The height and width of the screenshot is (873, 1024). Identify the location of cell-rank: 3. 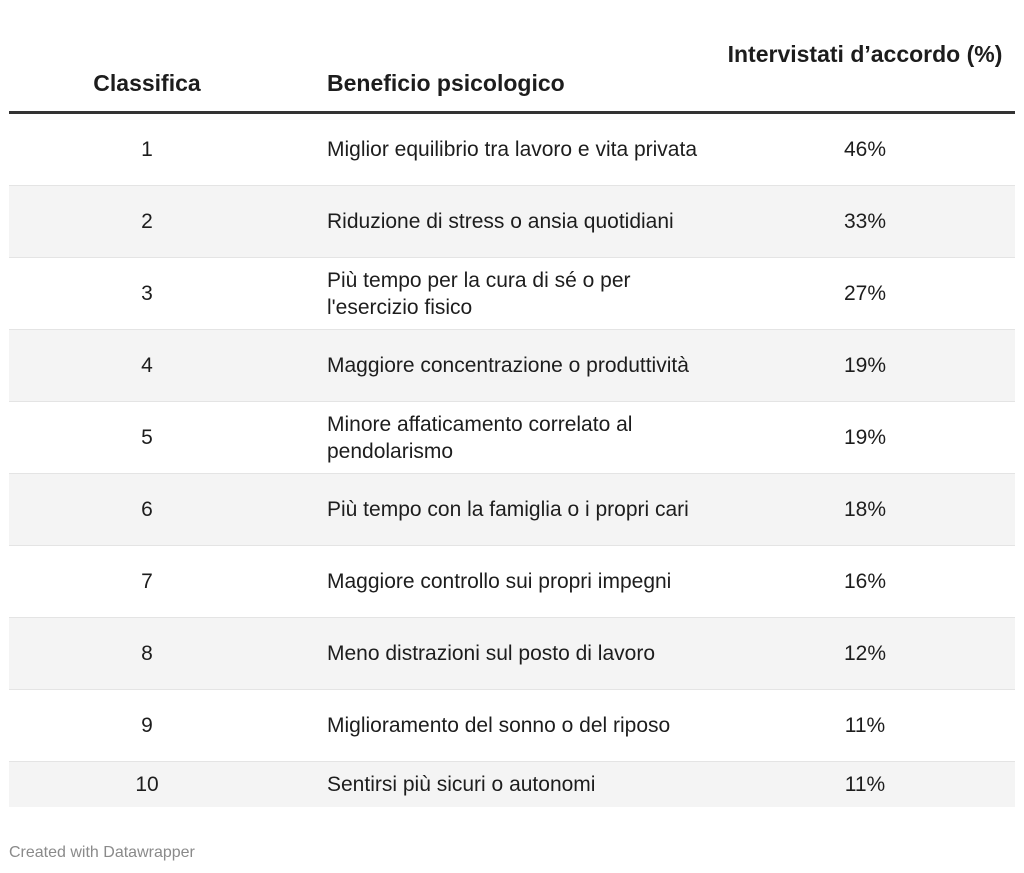
(147, 293).